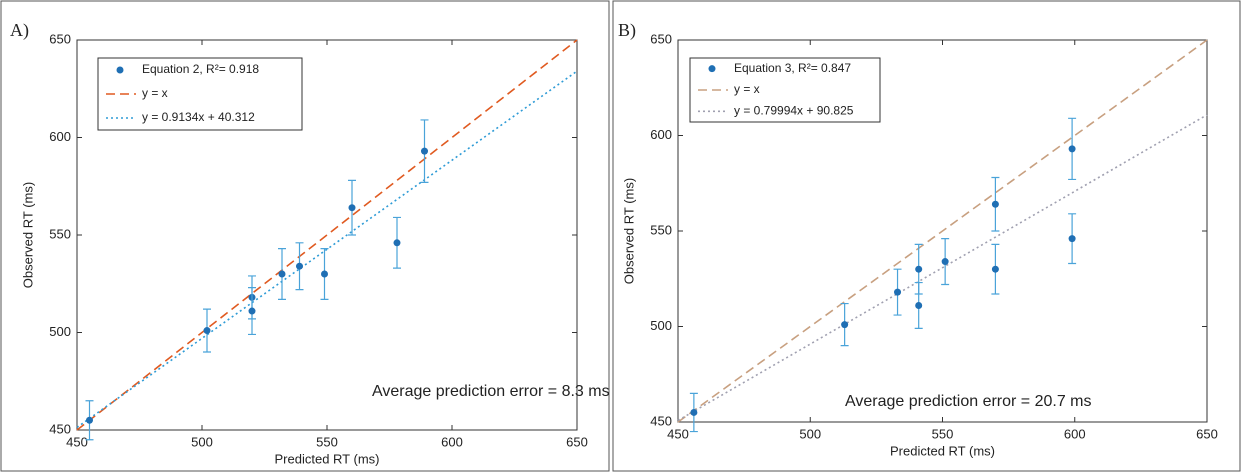 The width and height of the screenshot is (1242, 474). I want to click on annotation: Average prediction error = 20.7 ms, so click(968, 401).